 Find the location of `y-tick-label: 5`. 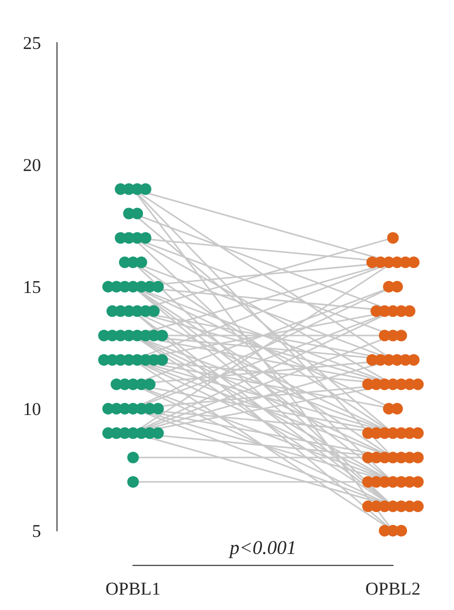

y-tick-label: 5 is located at coordinates (36, 531).